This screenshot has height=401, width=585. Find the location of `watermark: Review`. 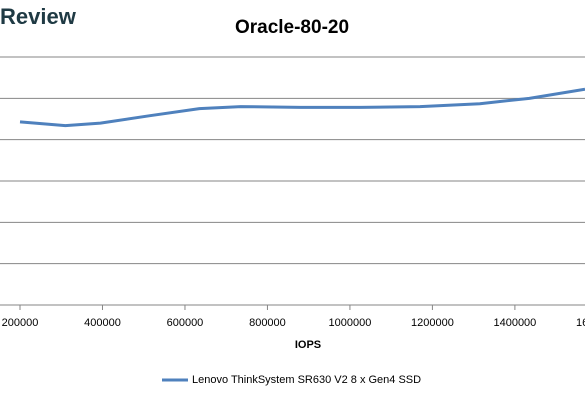

watermark: Review is located at coordinates (38, 16).